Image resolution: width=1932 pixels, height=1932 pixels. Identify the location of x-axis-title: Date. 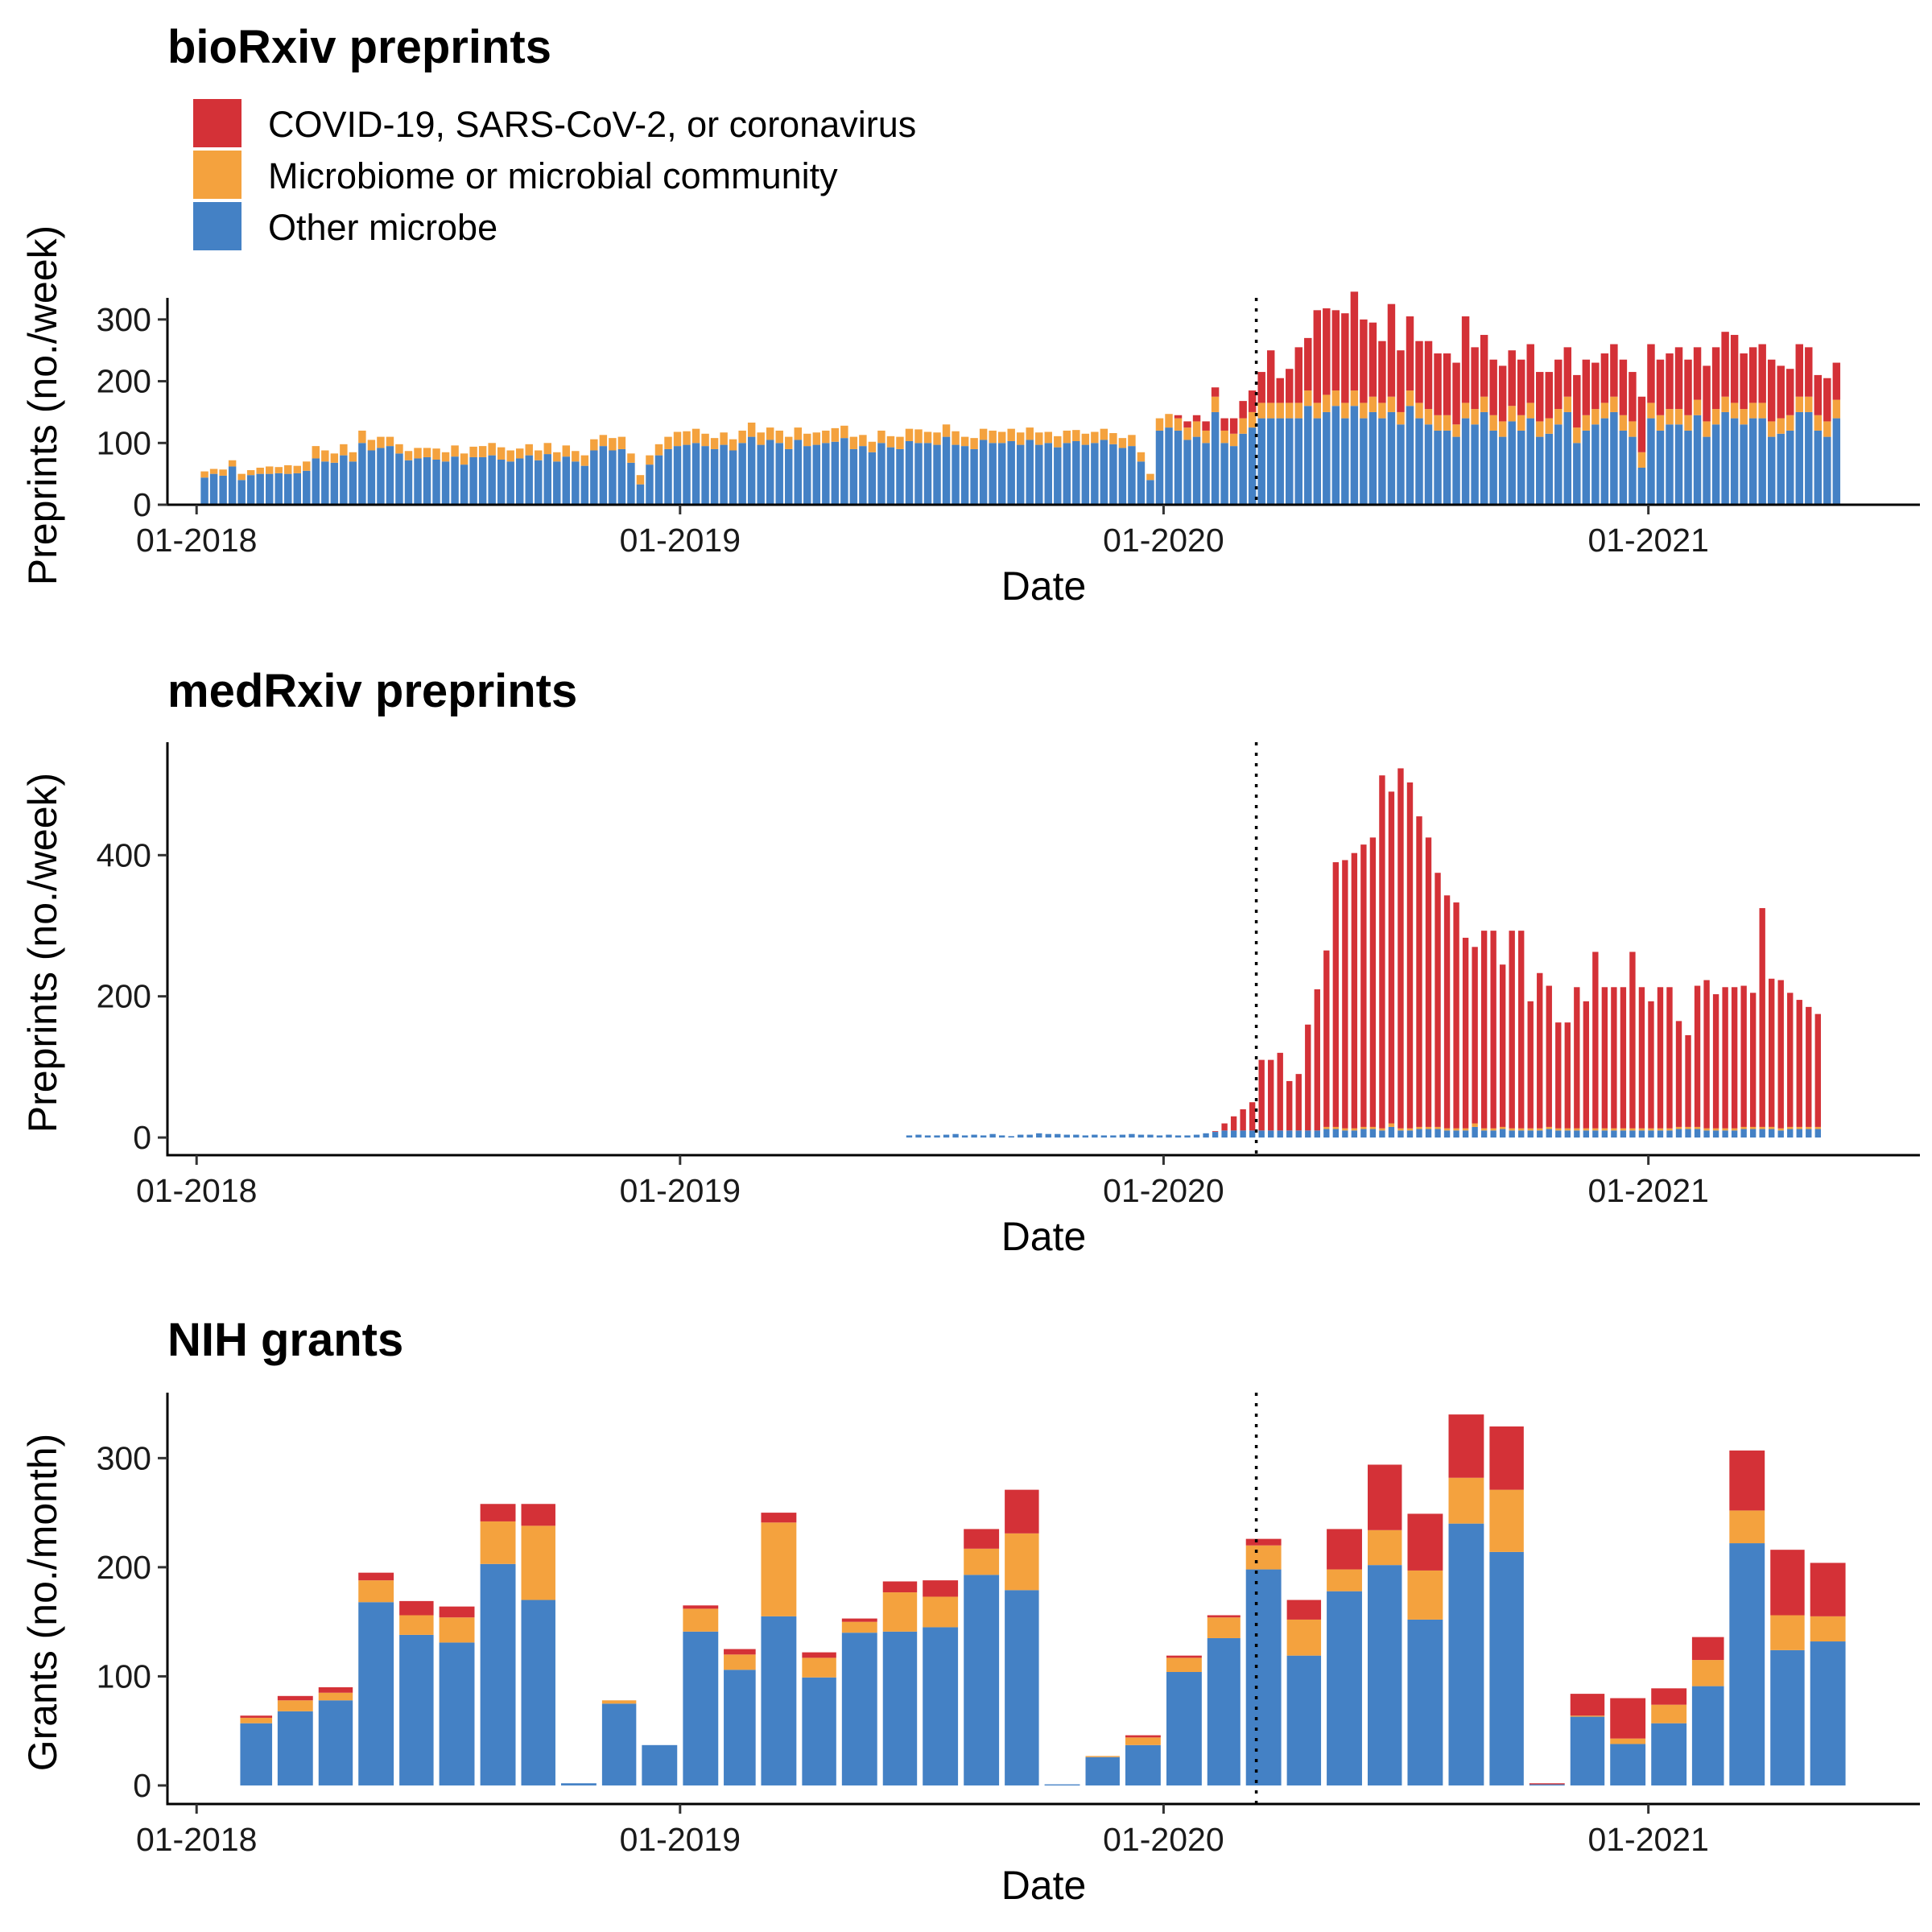
(1044, 586).